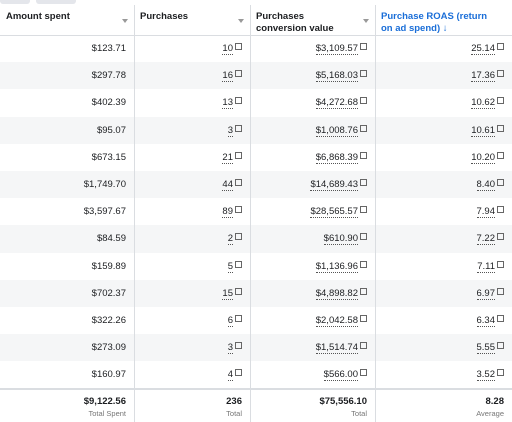 The image size is (512, 422). I want to click on cell-value: 7.22, so click(485, 239).